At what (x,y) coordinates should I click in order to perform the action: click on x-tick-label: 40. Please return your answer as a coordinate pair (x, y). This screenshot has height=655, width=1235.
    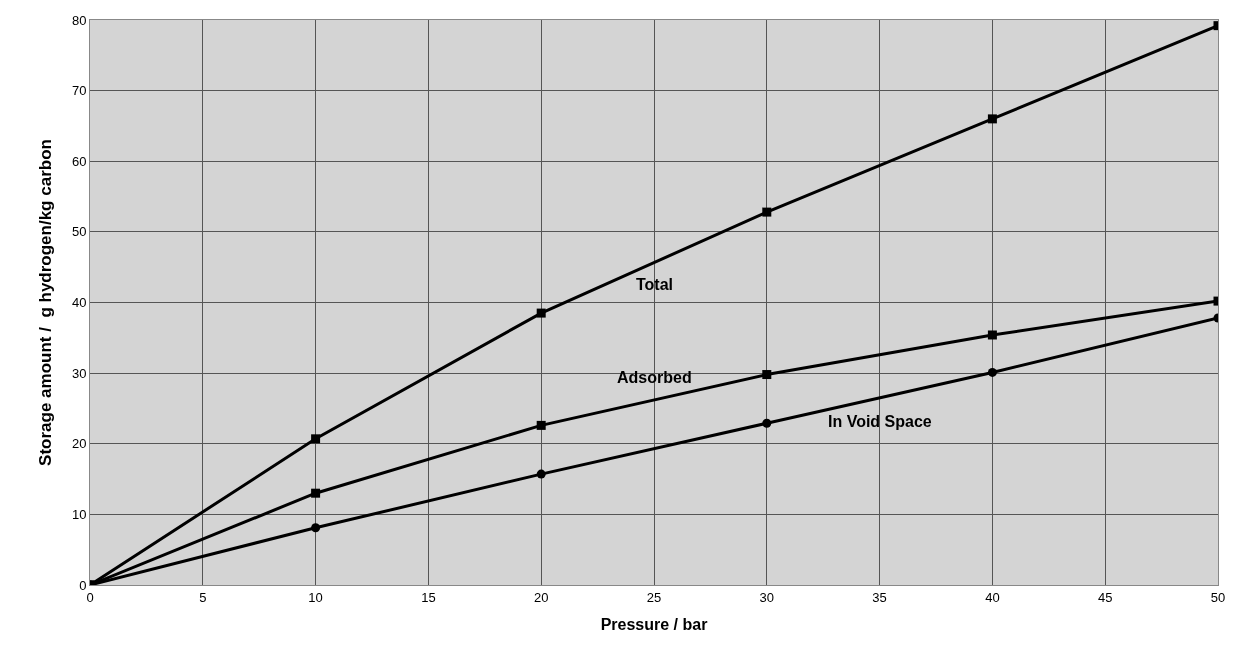
    Looking at the image, I should click on (992, 597).